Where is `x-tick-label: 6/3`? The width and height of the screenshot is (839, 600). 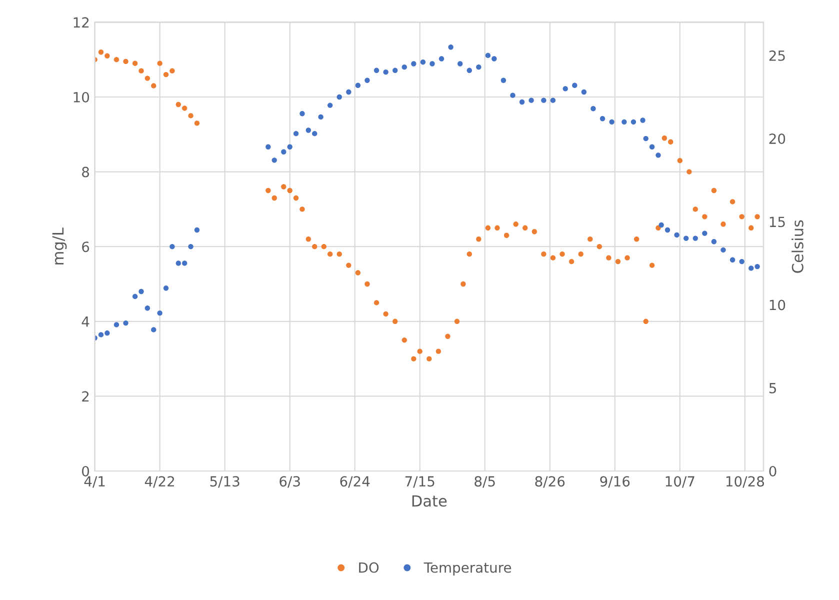
x-tick-label: 6/3 is located at coordinates (290, 482).